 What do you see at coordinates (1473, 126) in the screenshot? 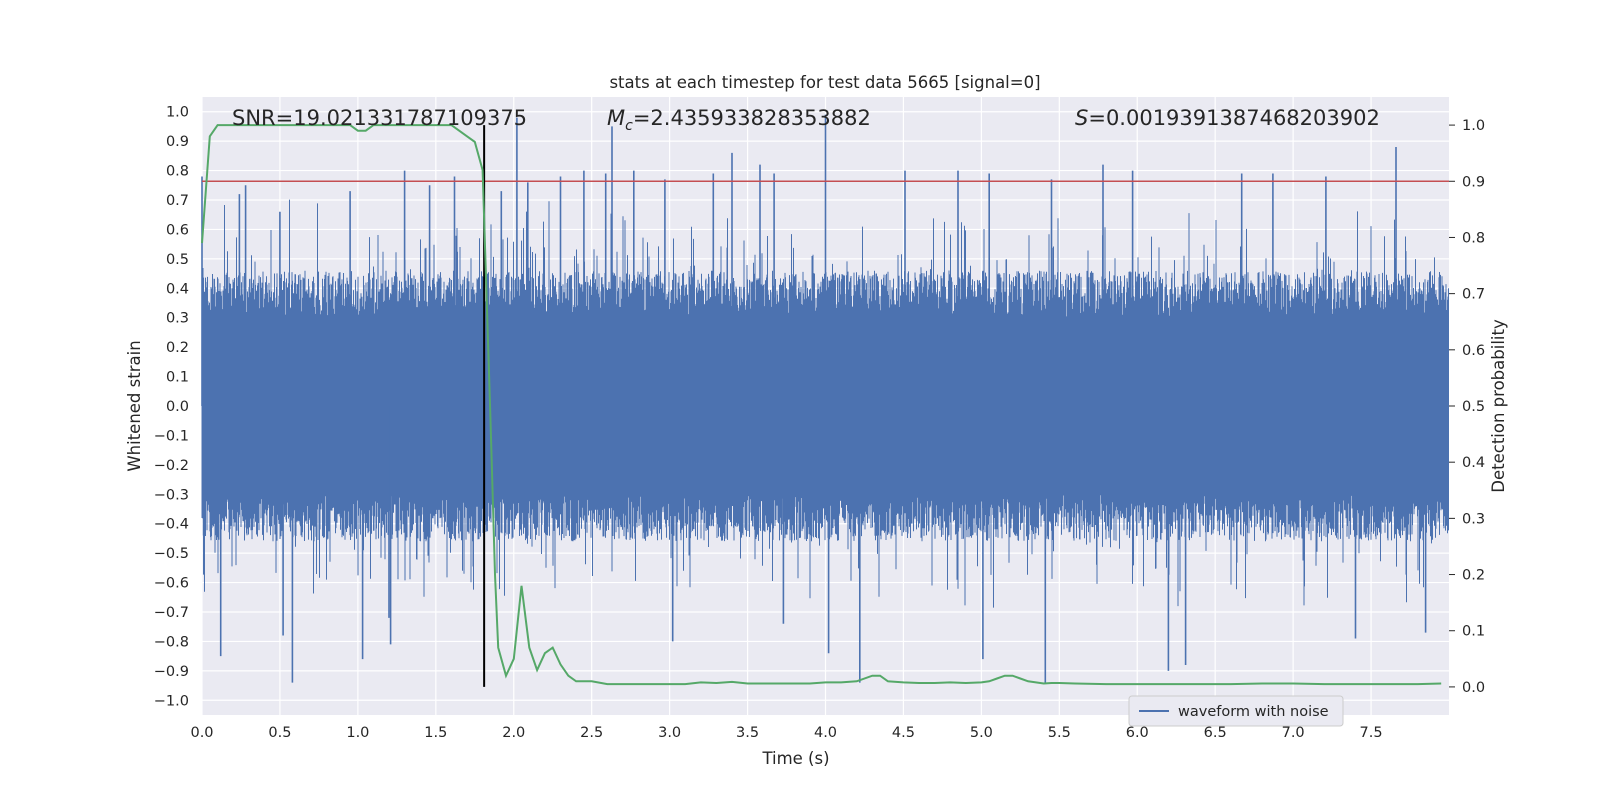
I see `y-right-tick-label: 1.0` at bounding box center [1473, 126].